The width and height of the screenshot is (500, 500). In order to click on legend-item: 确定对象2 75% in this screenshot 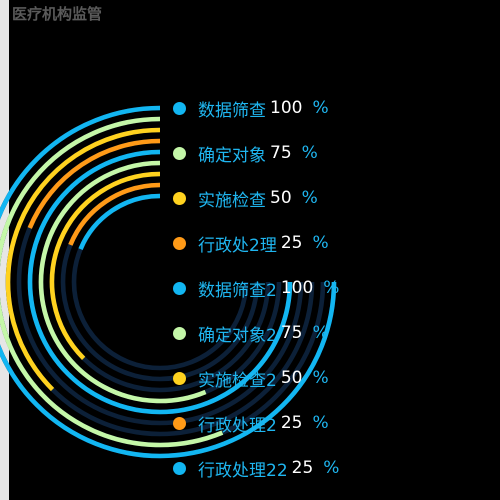, I will do `click(251, 333)`.